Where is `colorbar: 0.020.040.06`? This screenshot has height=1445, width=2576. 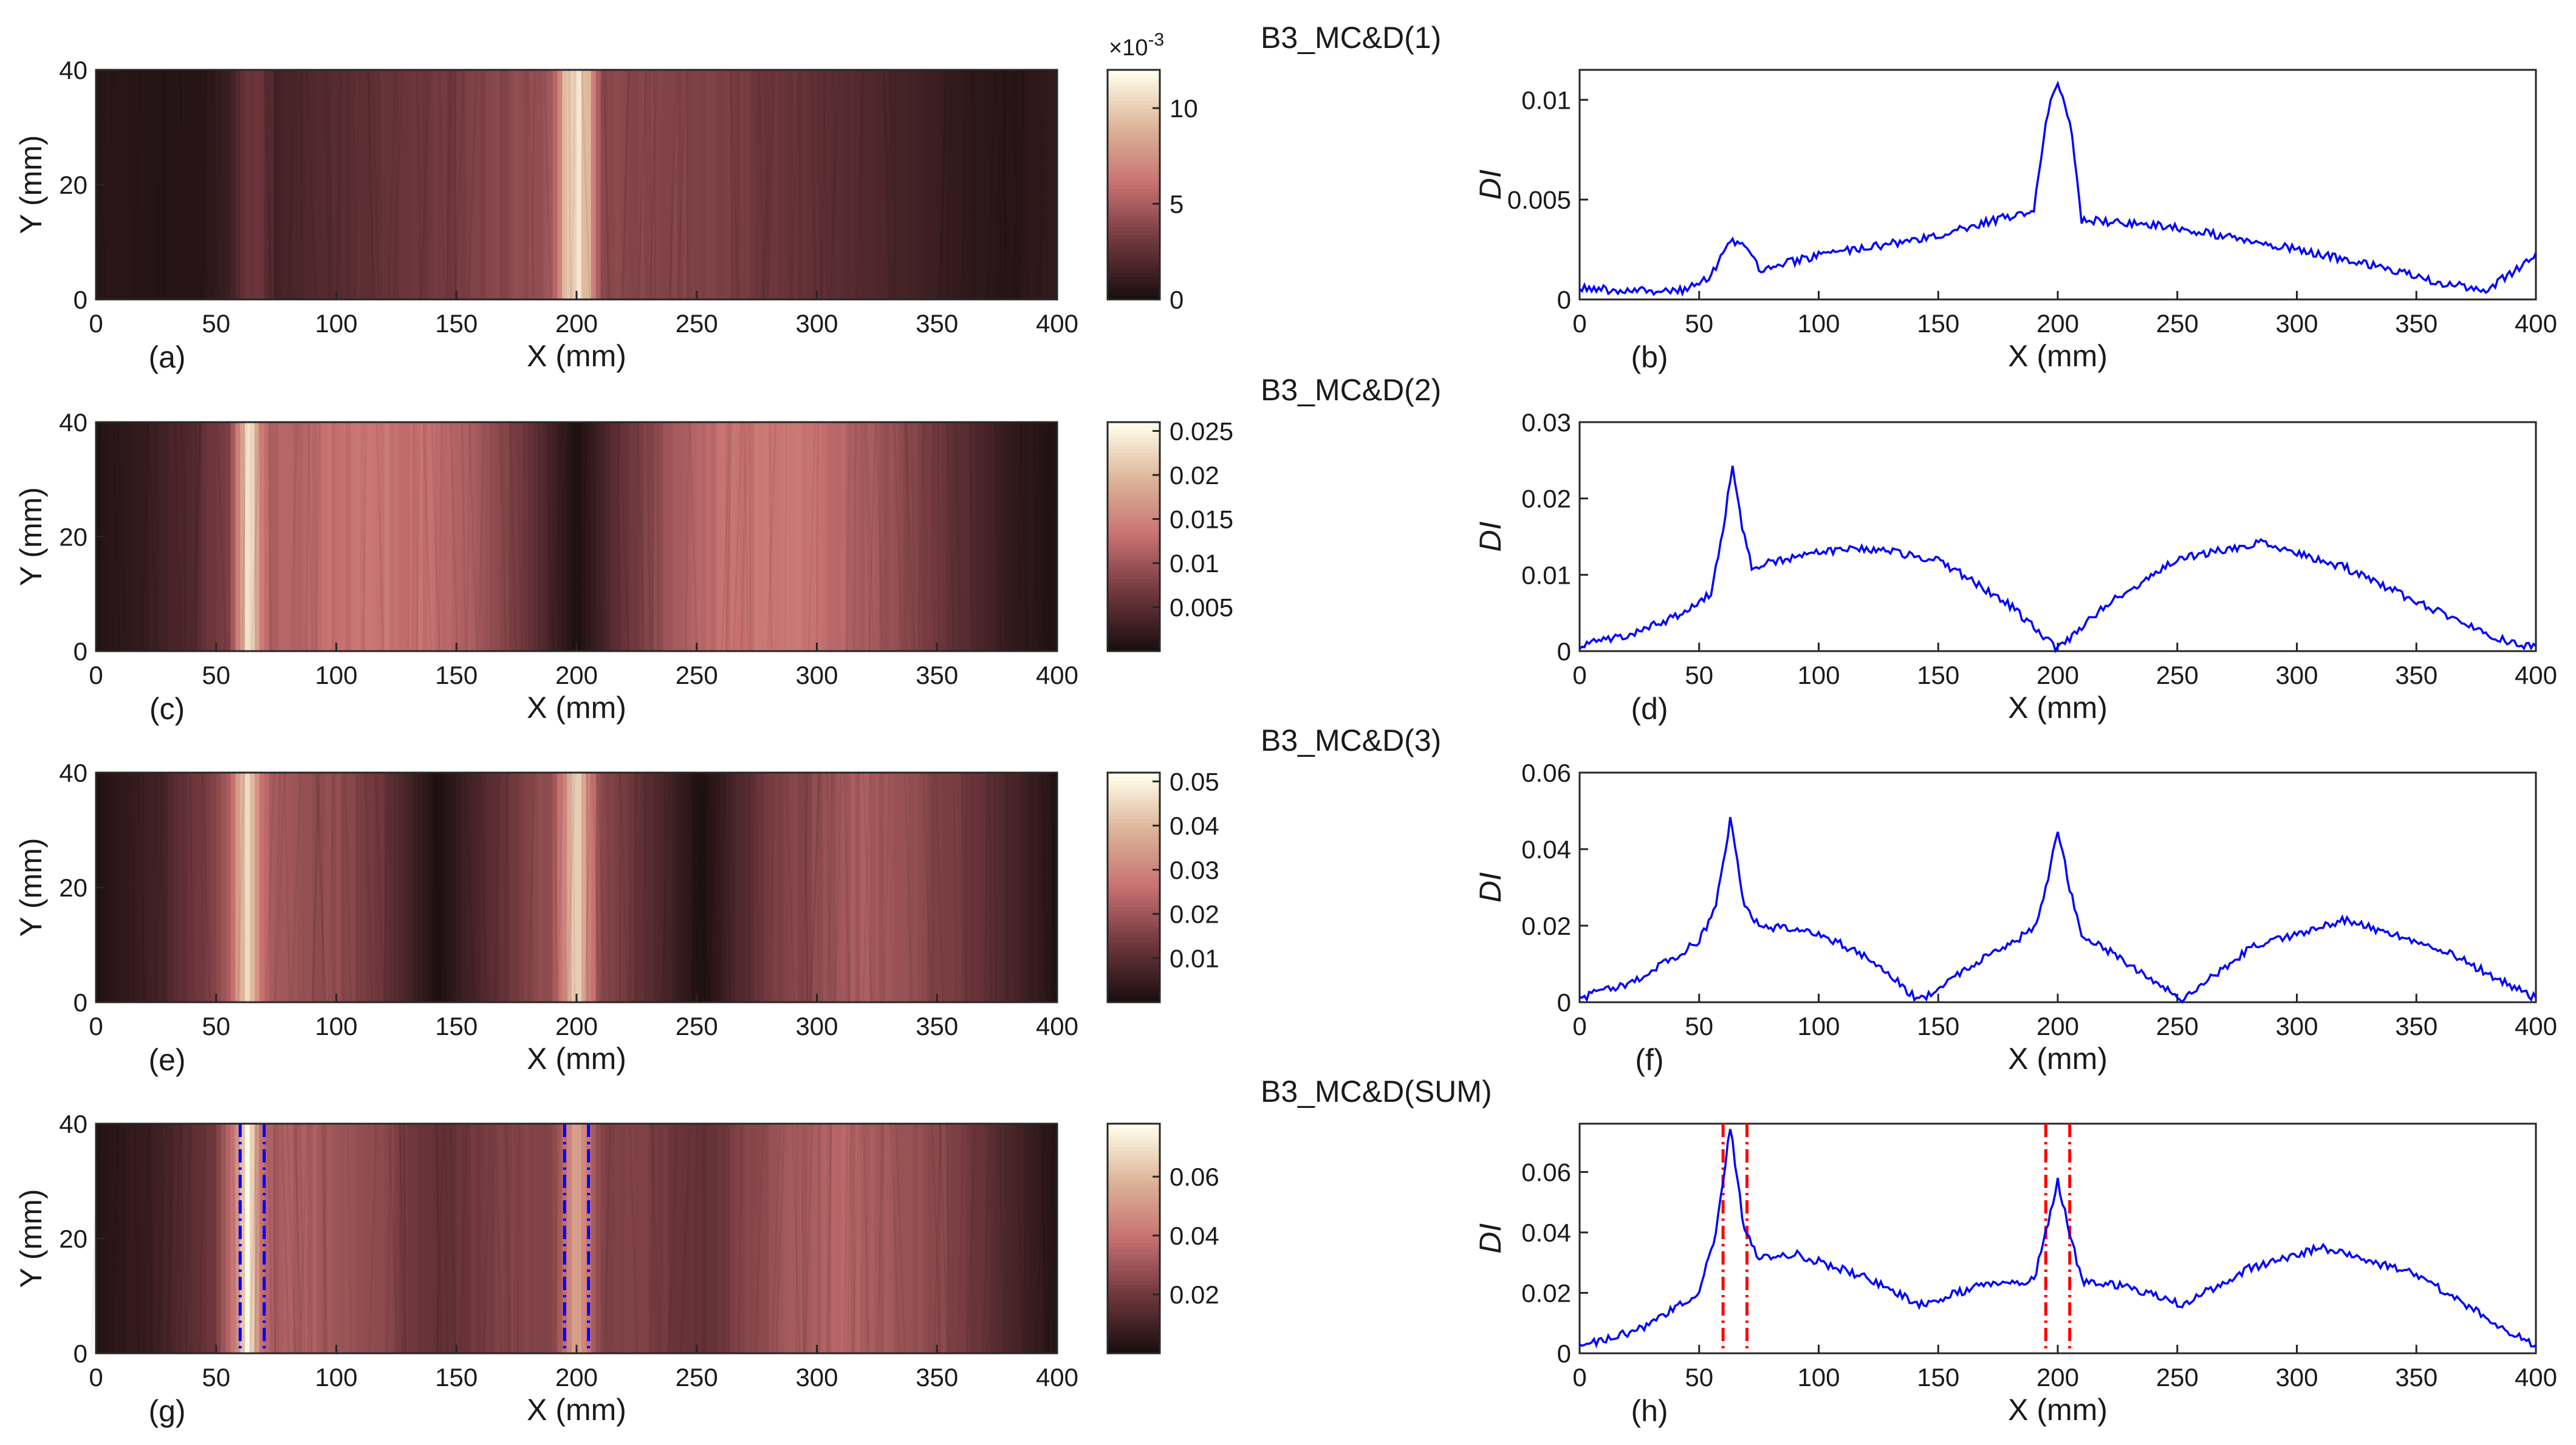
colorbar: 0.020.040.06 is located at coordinates (1162, 1238).